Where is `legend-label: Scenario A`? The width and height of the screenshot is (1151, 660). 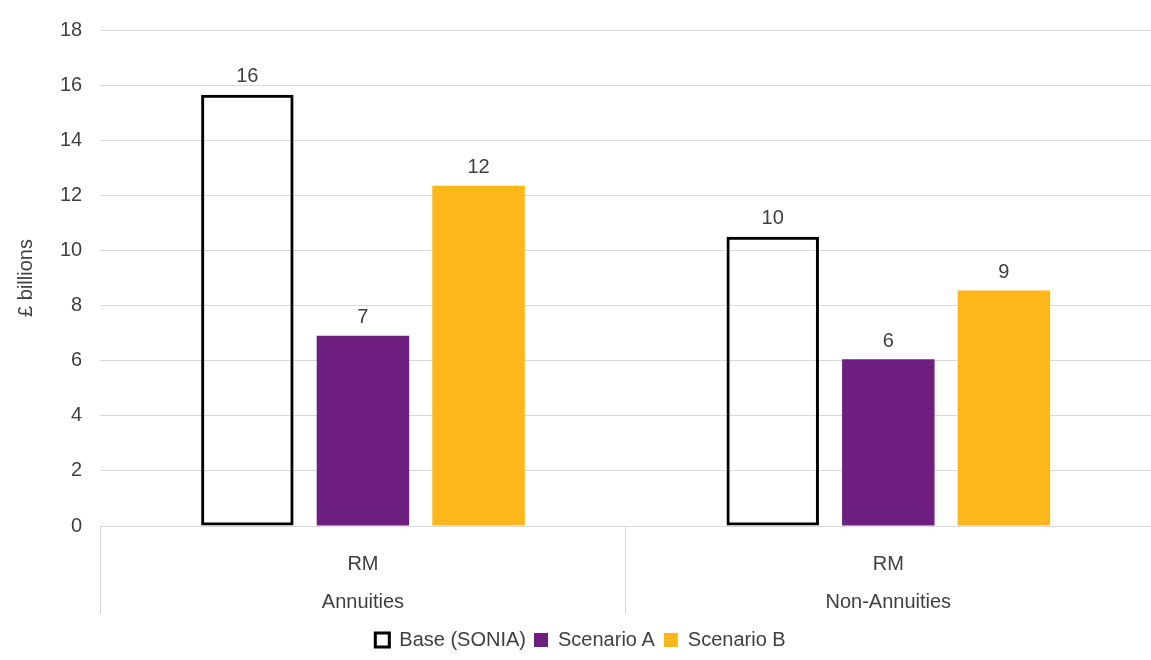 legend-label: Scenario A is located at coordinates (607, 638).